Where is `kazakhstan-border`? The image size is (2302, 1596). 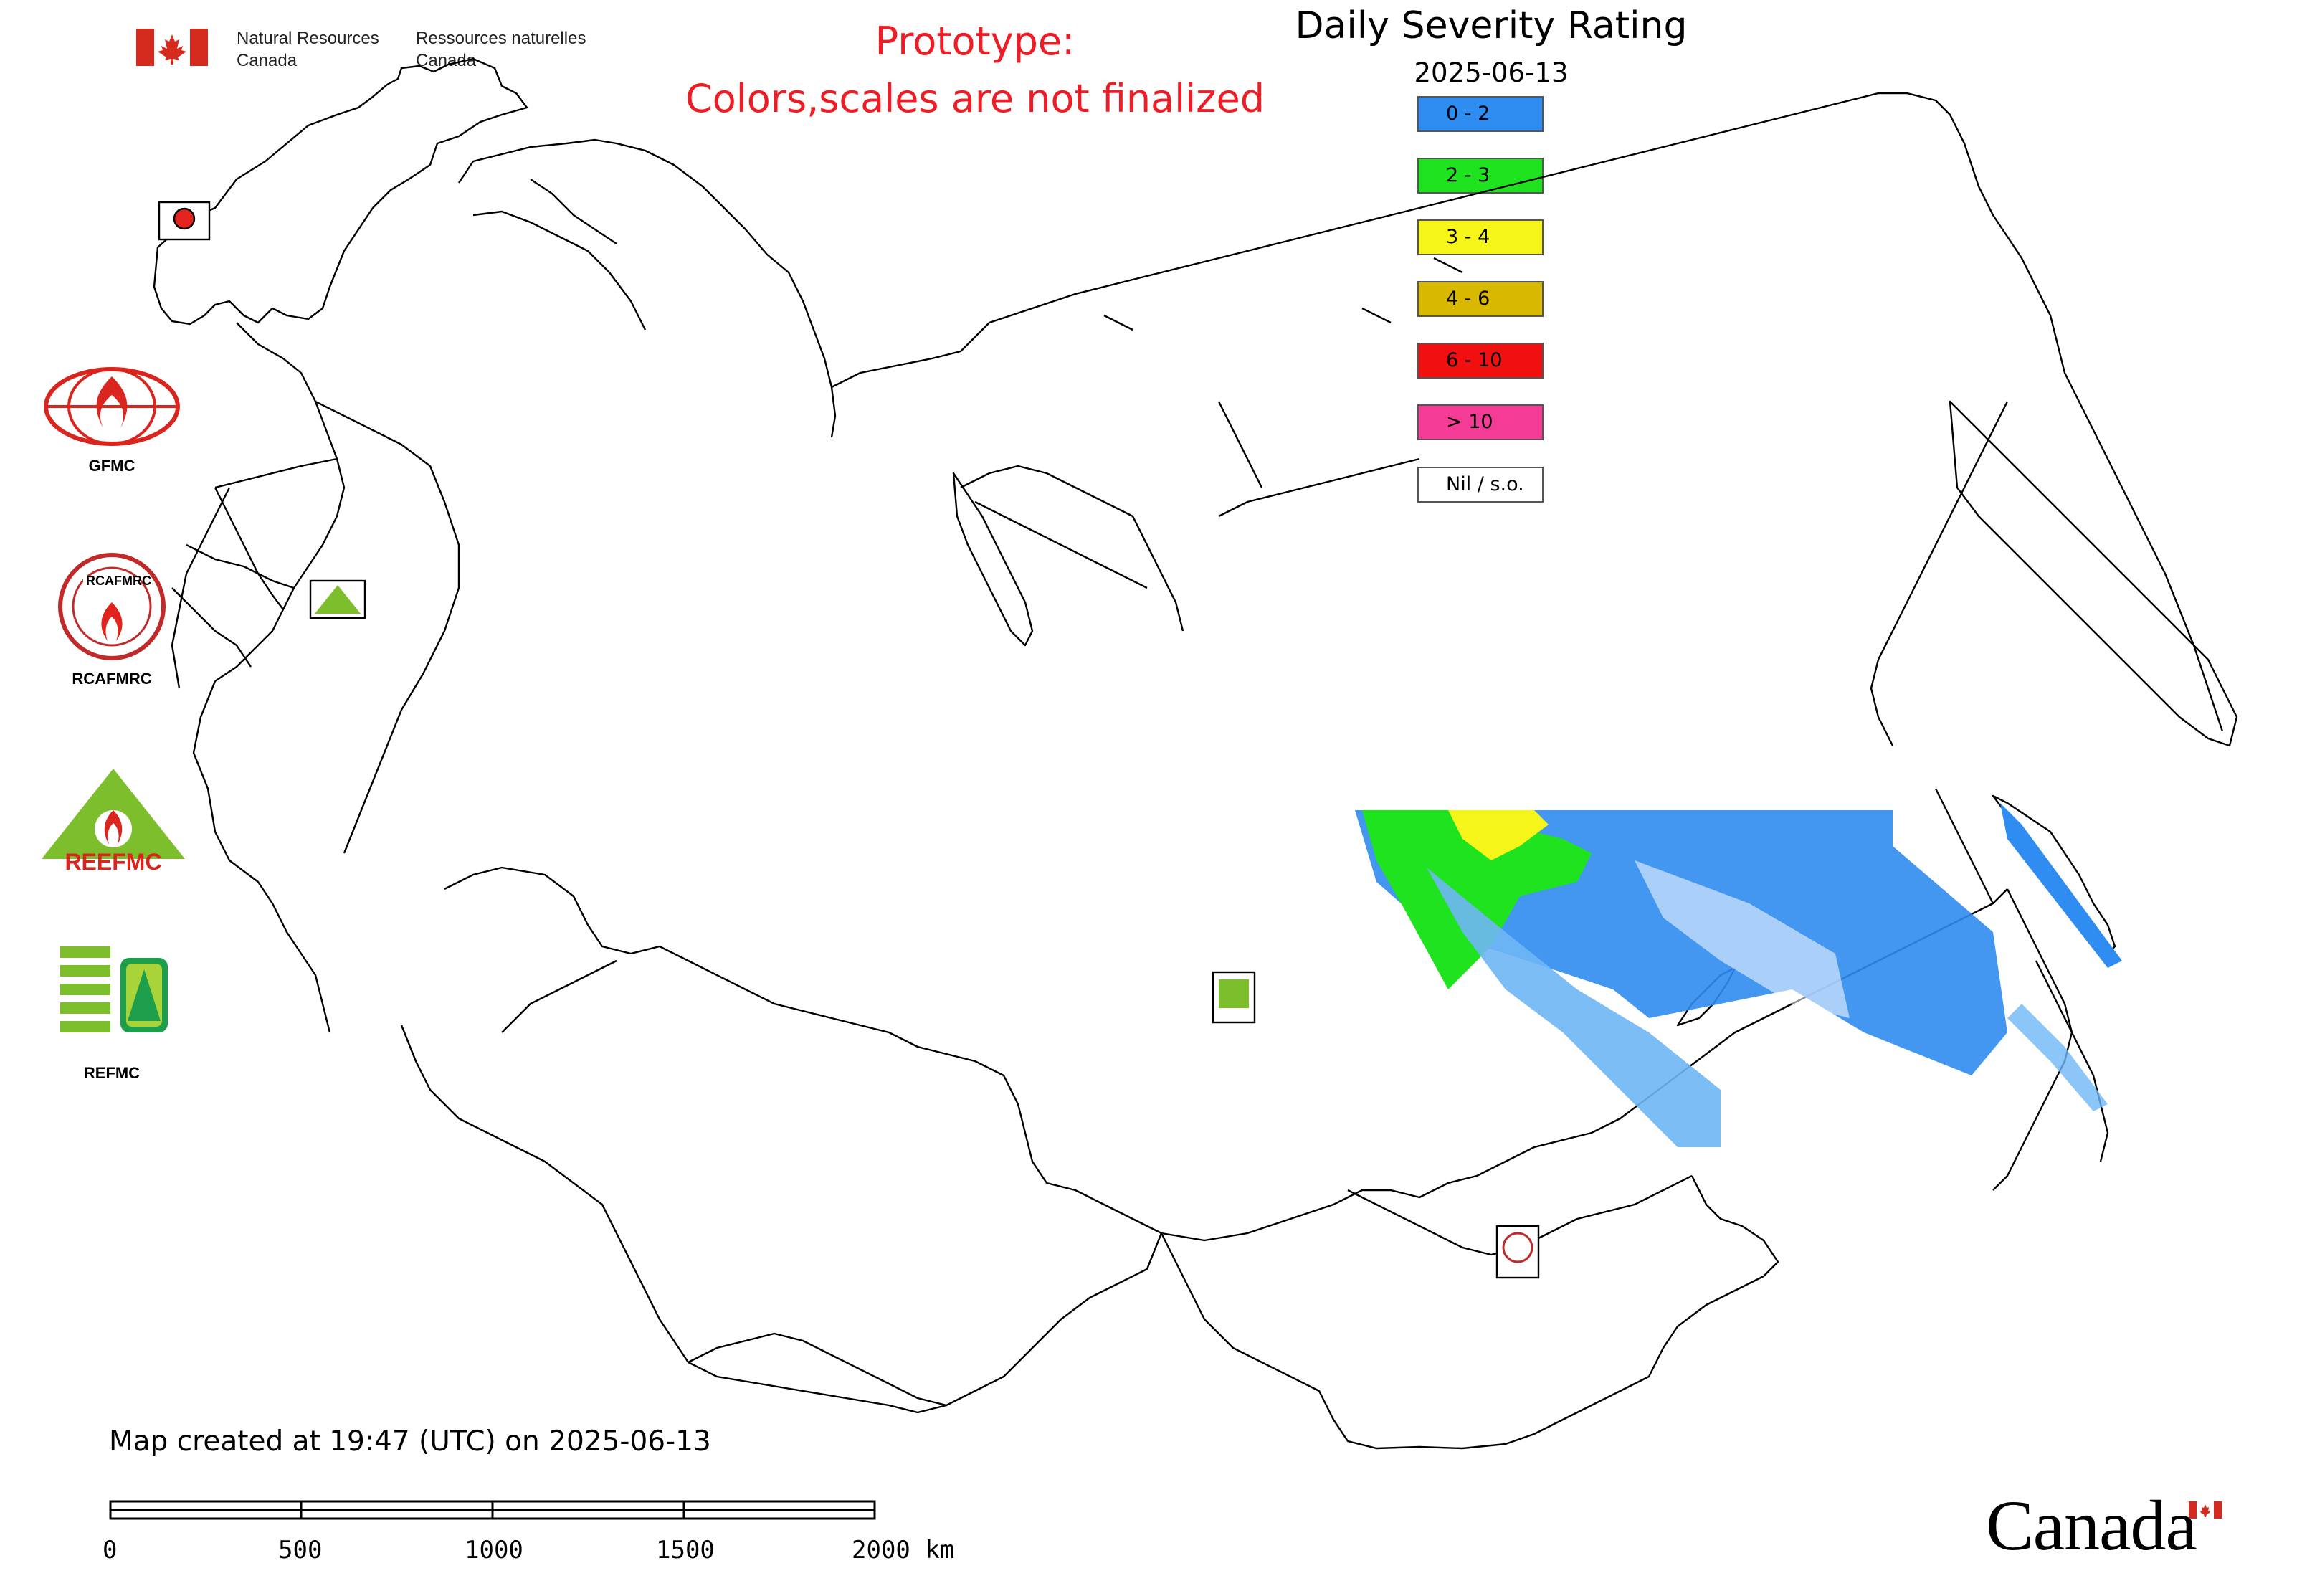
kazakhstan-border is located at coordinates (803, 1050).